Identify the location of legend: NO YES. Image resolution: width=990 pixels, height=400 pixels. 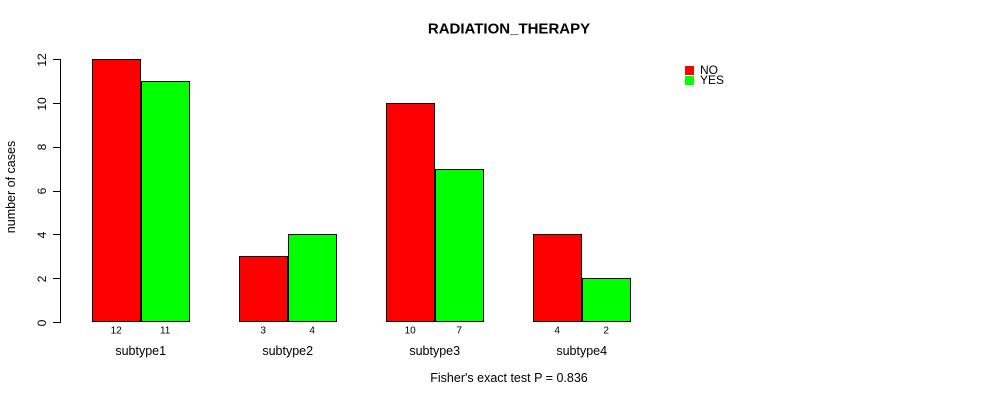
(705, 75).